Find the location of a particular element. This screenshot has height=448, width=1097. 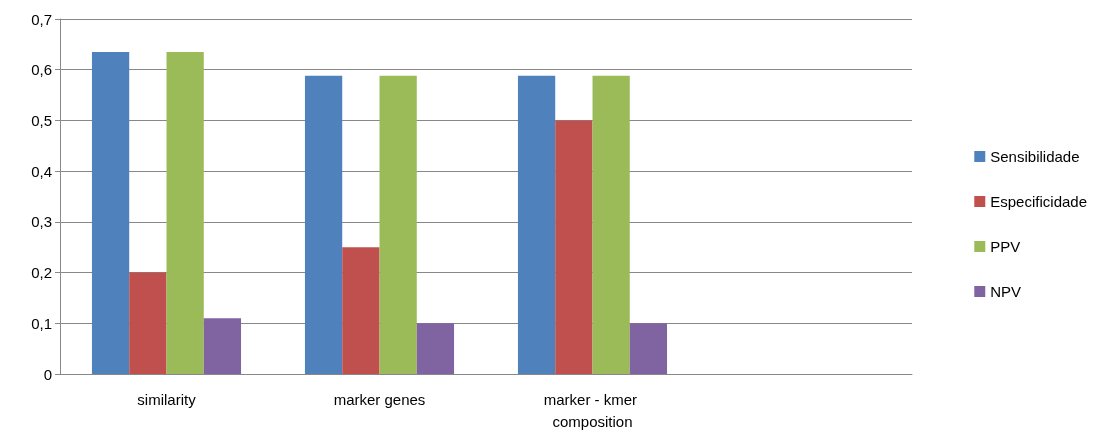

y-tick-label: 0,1 is located at coordinates (41, 323).